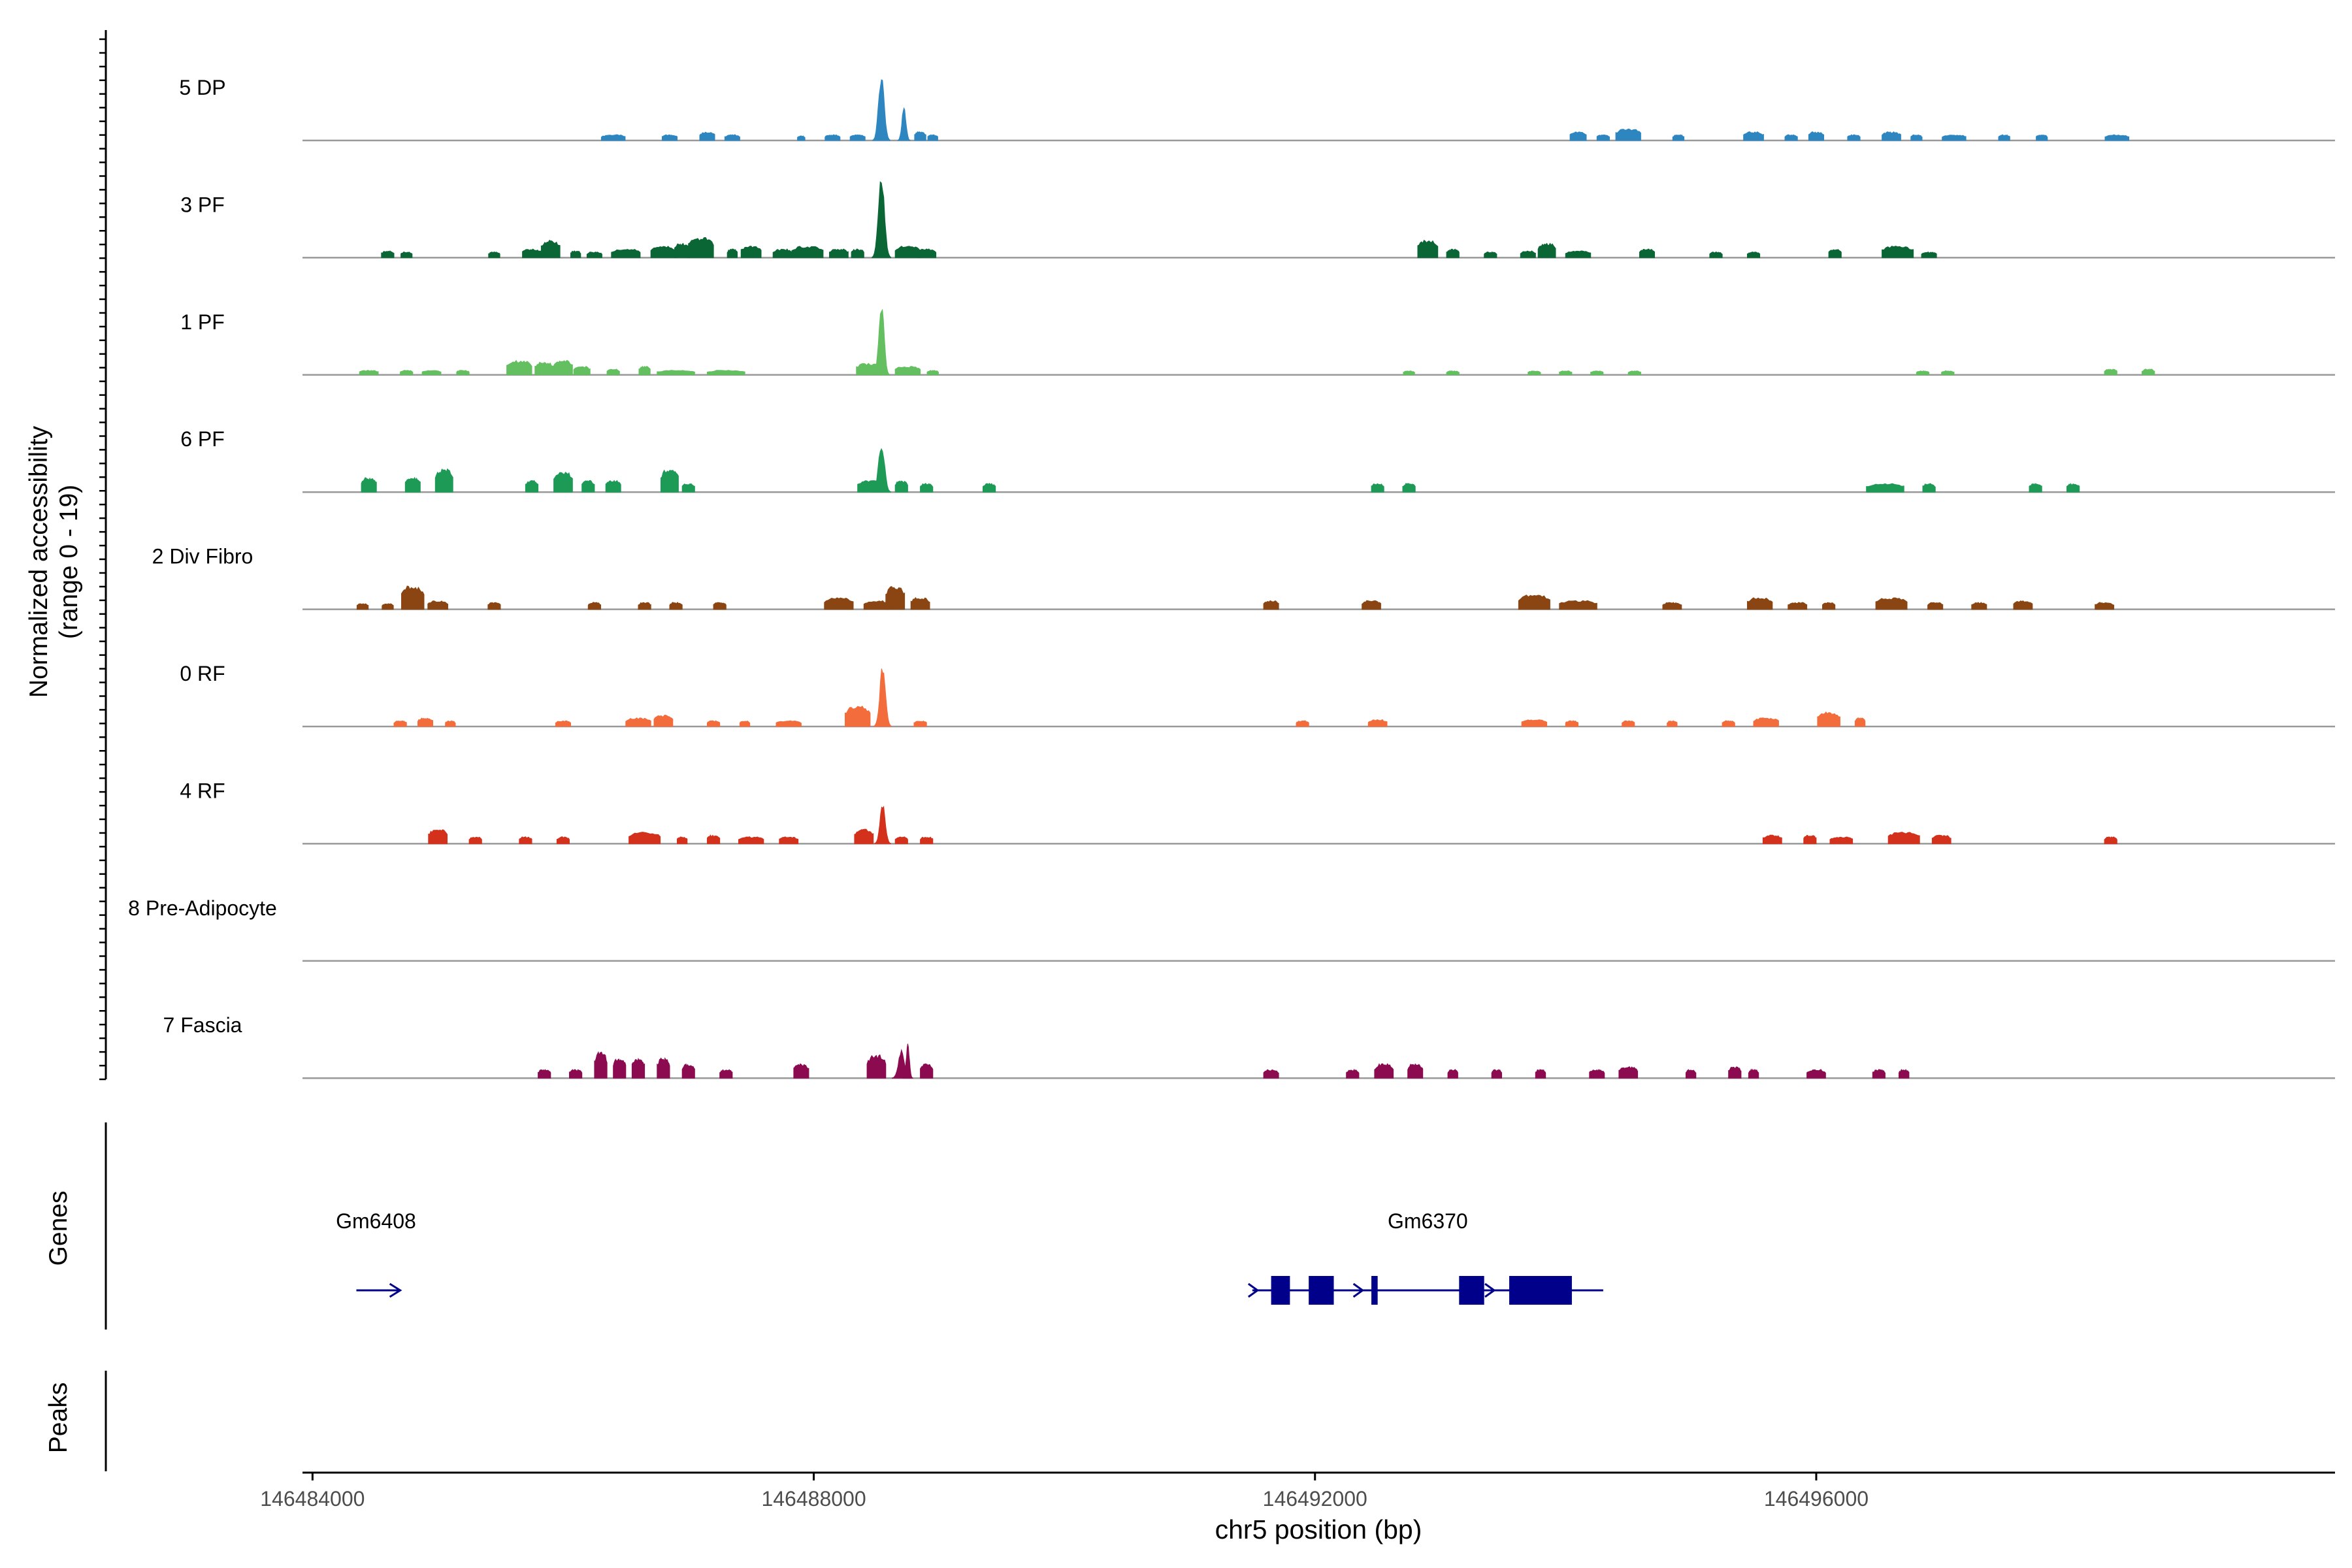 The width and height of the screenshot is (2352, 1568). Describe the element at coordinates (202, 204) in the screenshot. I see `track-label: 3 PF` at that location.